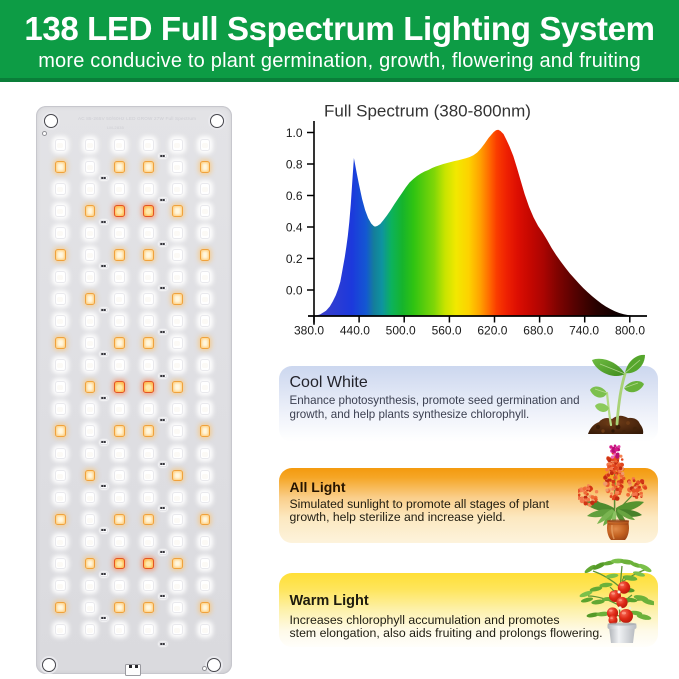  What do you see at coordinates (294, 259) in the screenshot?
I see `svg-text: 0.2` at bounding box center [294, 259].